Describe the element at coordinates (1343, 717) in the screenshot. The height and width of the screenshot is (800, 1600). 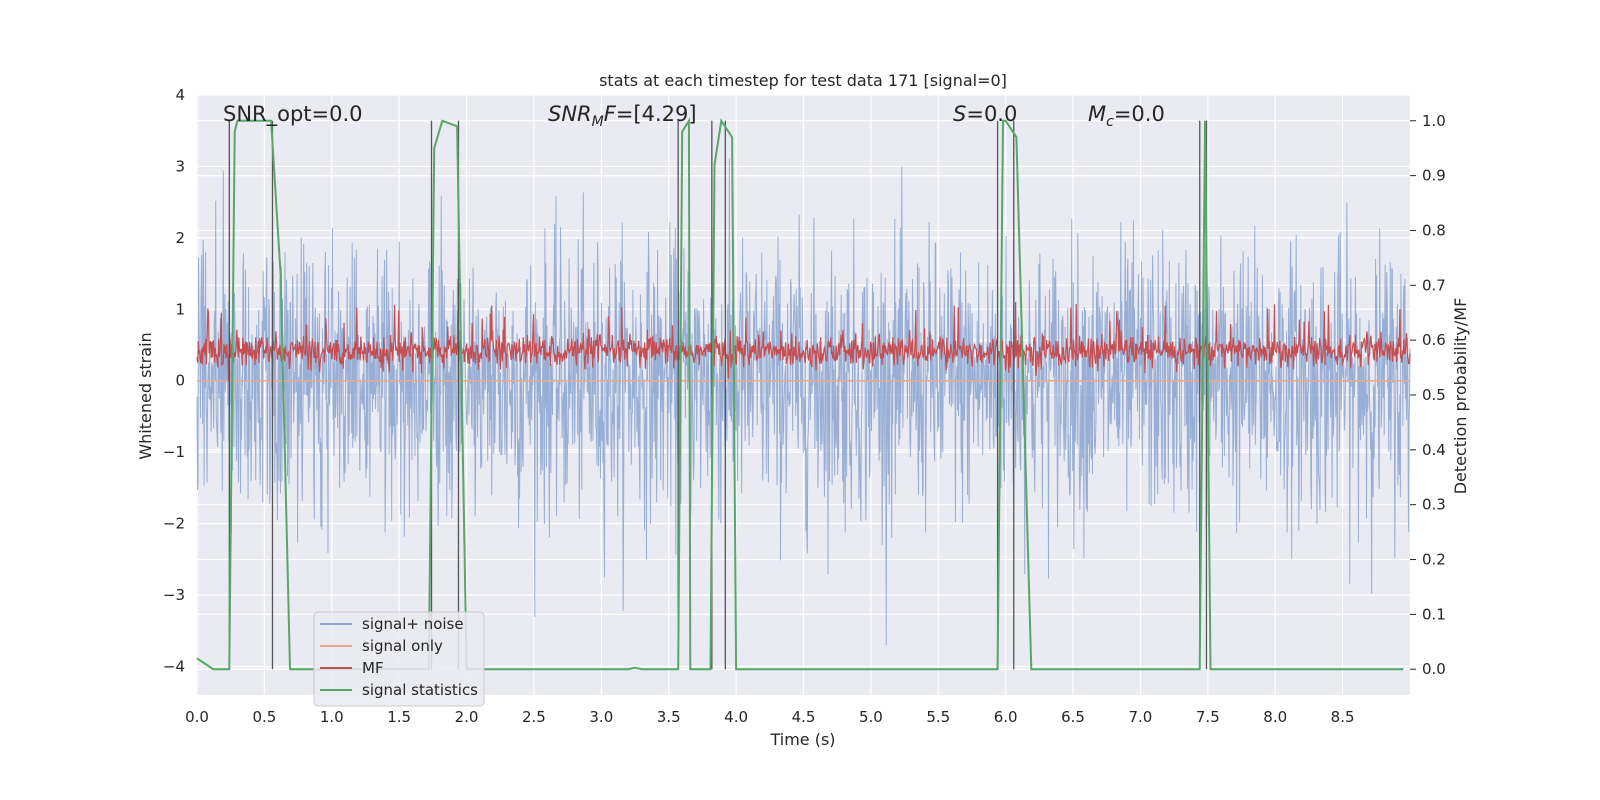
I see `x-tick-label: 8.5` at that location.